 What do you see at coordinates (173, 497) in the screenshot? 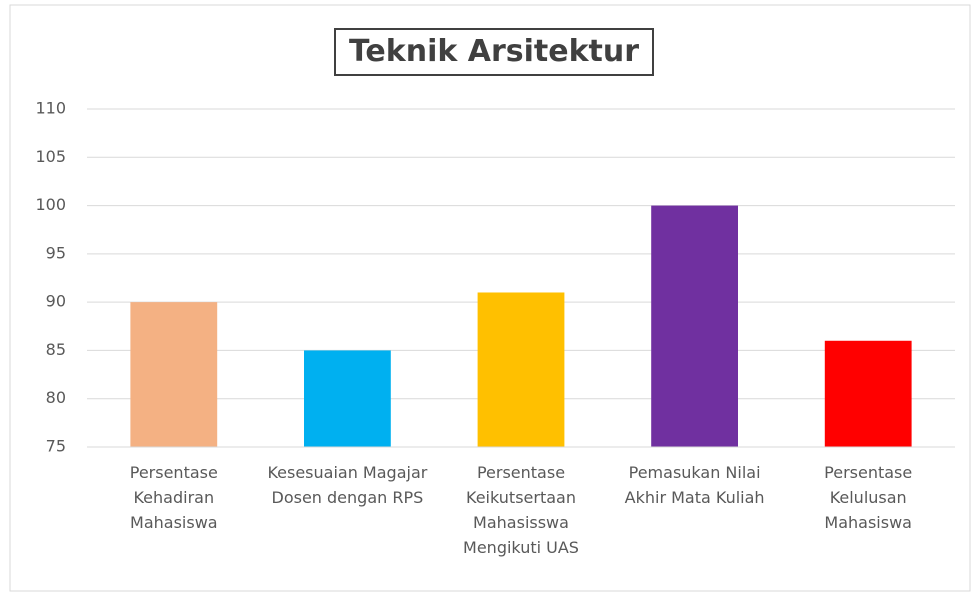
I see `x-tick-label: Persentase Kehadiran Mahasiswa` at bounding box center [173, 497].